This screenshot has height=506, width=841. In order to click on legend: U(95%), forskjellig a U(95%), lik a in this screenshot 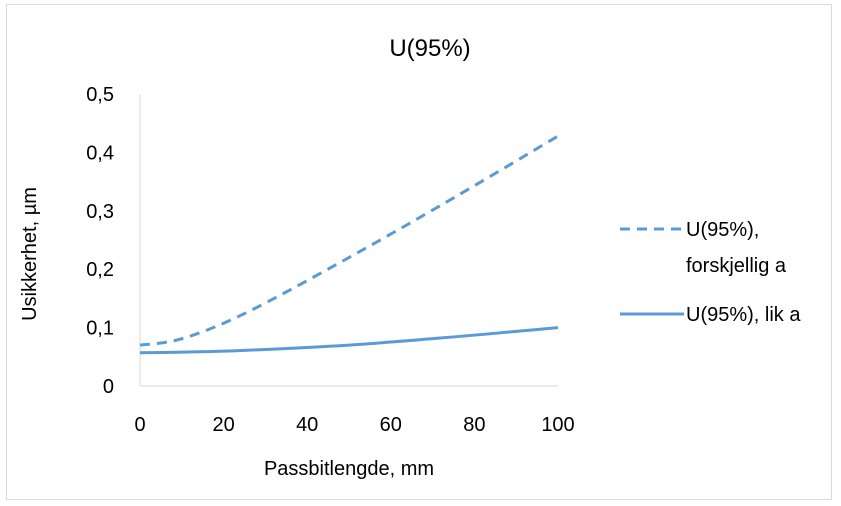, I will do `click(710, 272)`.